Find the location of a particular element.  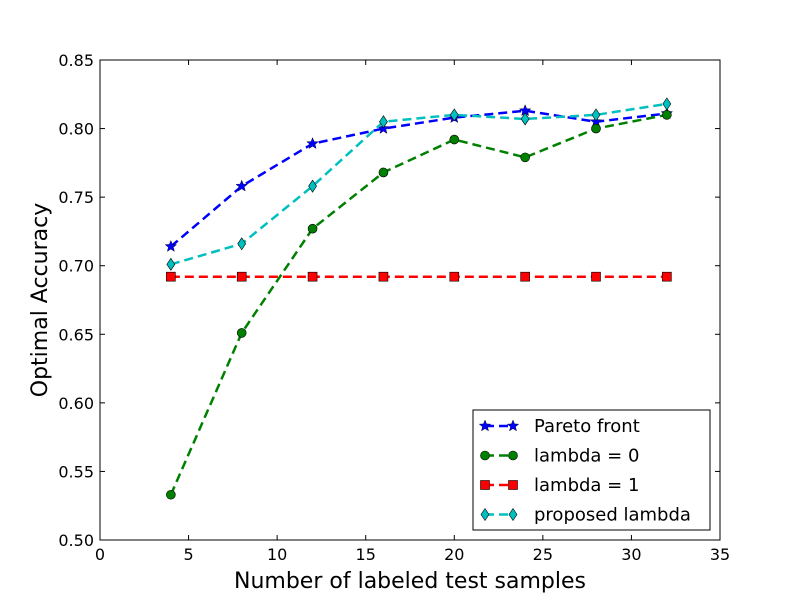

y-tick-label: 0.50 is located at coordinates (76, 540).